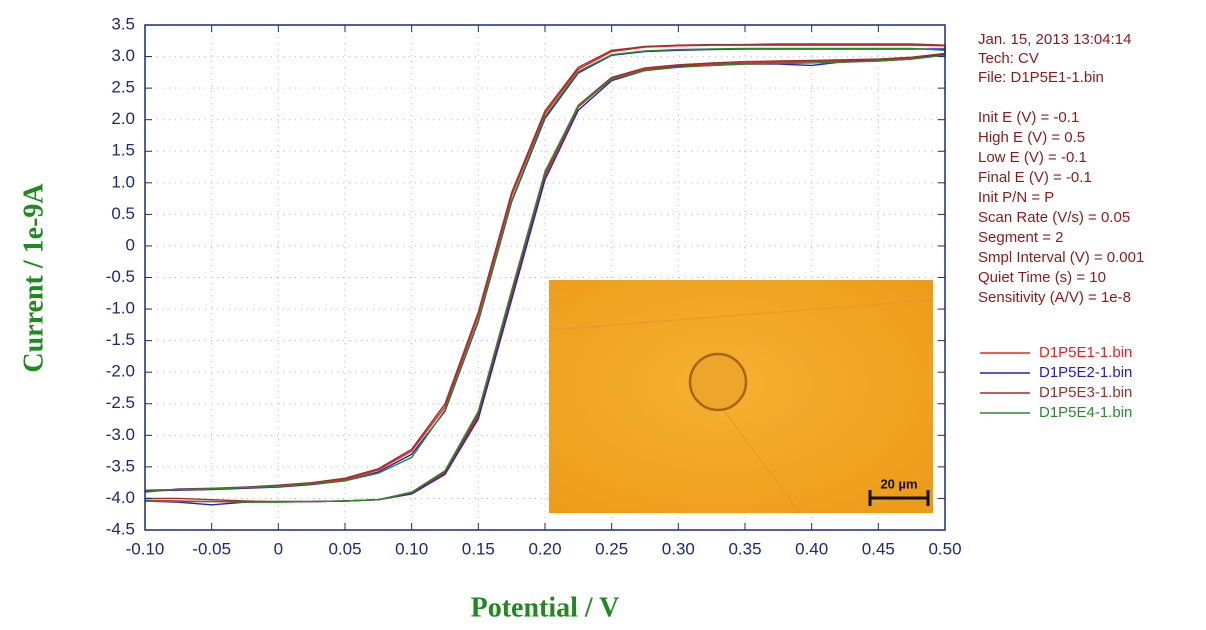 The height and width of the screenshot is (630, 1206). I want to click on x-tick-label: 0, so click(278, 548).